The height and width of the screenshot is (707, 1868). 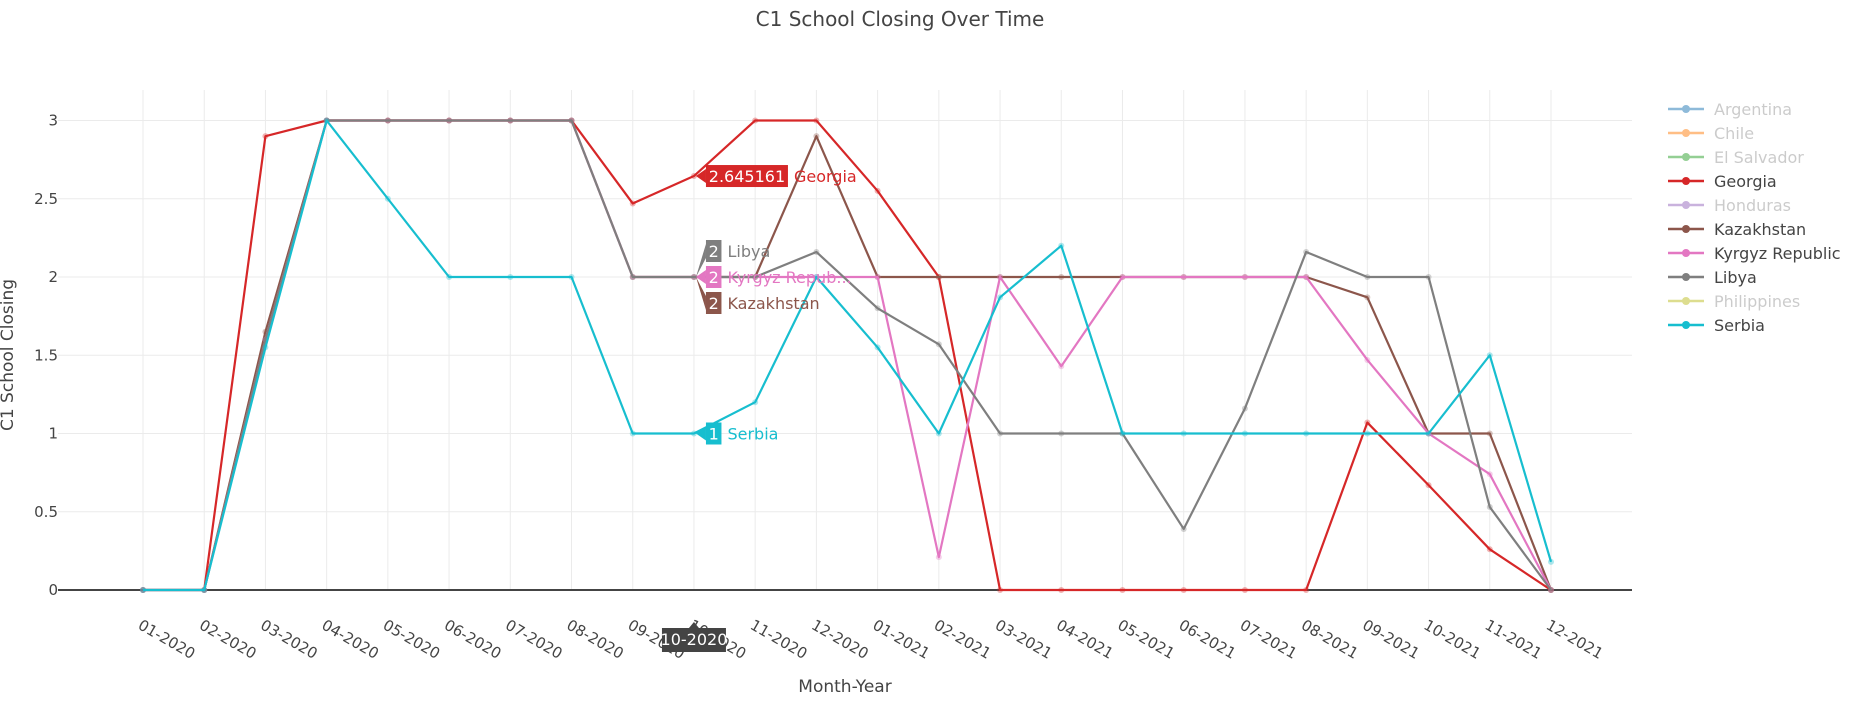 I want to click on legend-item-kyrgyz-republic: Kyrgyz Republic, so click(x=1754, y=253).